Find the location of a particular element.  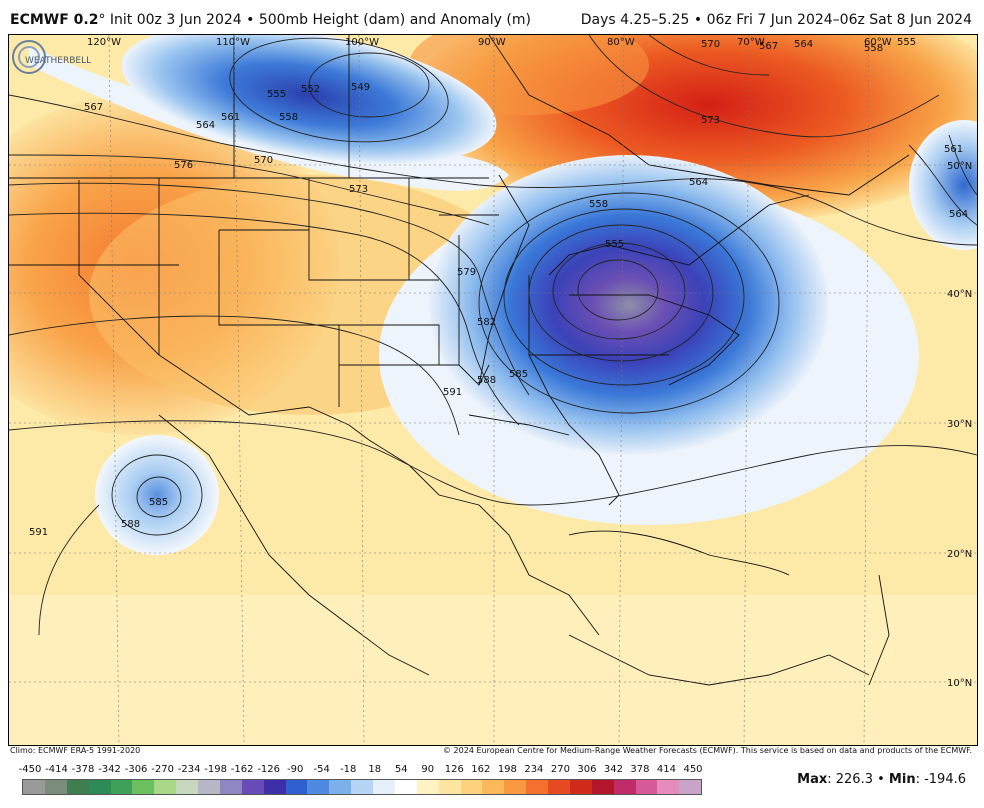

contour-label: 582 is located at coordinates (486, 322).